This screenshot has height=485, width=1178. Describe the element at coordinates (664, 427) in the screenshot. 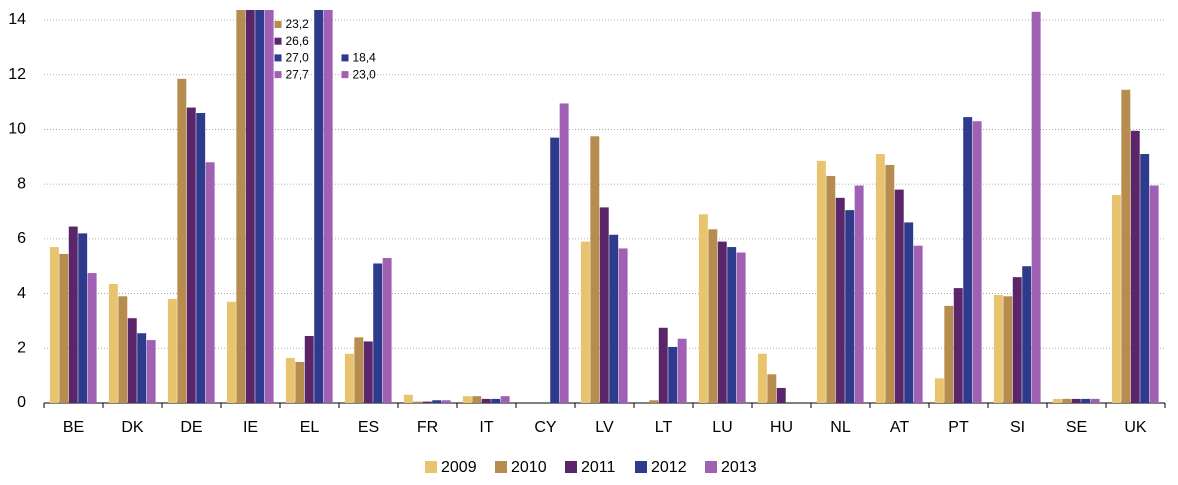

I see `x-tick-label: LT` at that location.